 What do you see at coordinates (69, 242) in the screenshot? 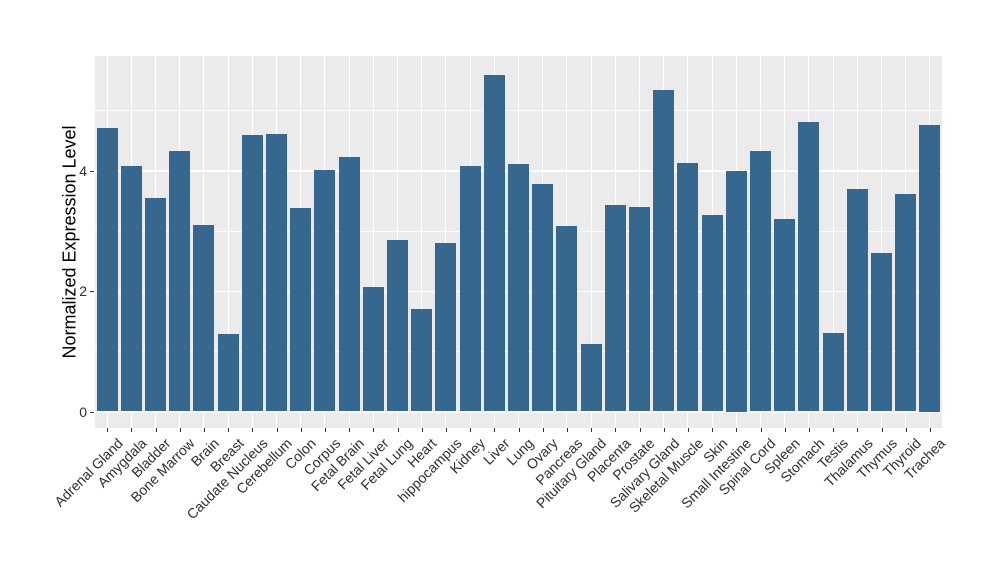
I see `y-axis-title-text: Normalized Expression Level` at bounding box center [69, 242].